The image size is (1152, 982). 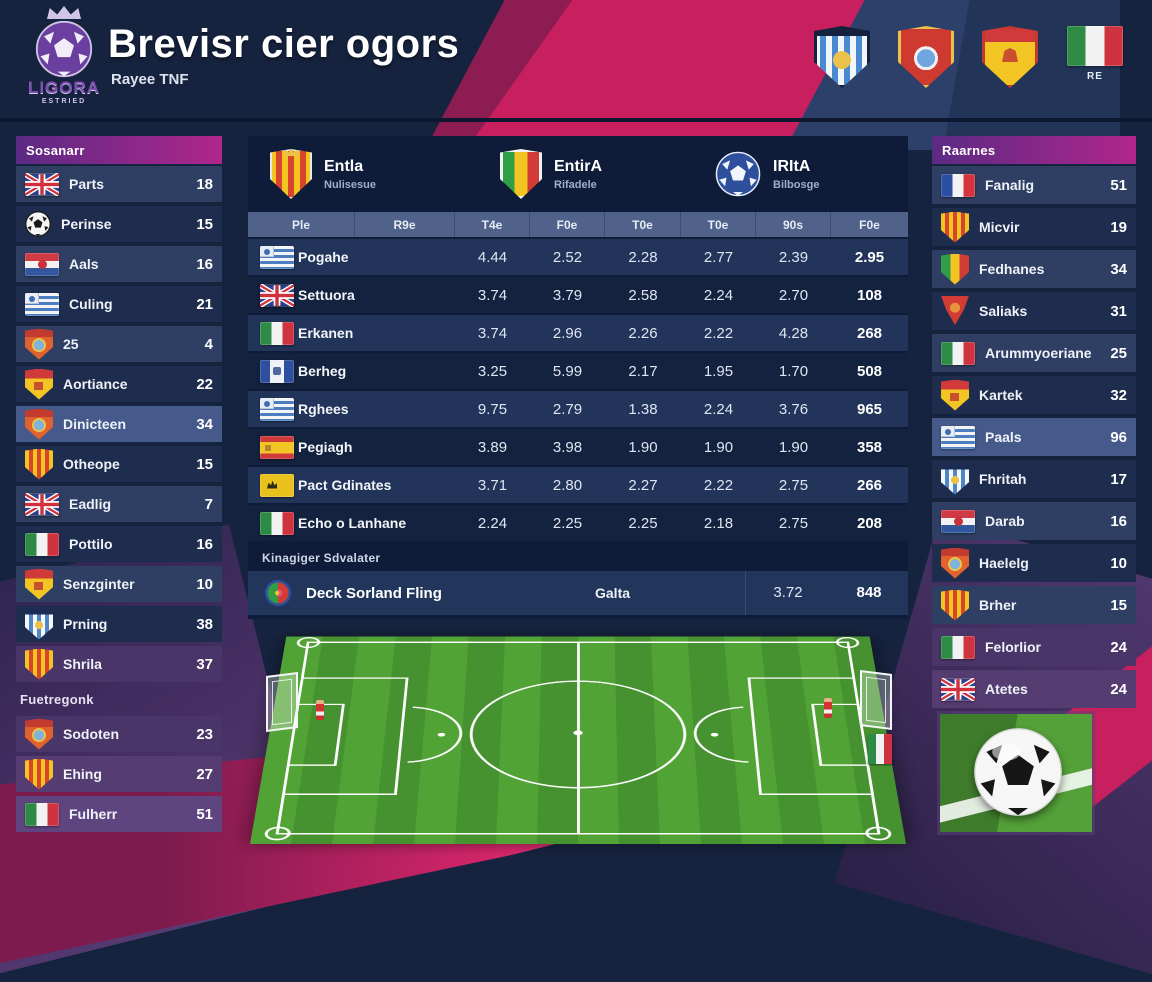 What do you see at coordinates (325, 447) in the screenshot?
I see `team-name: Pegiagh` at bounding box center [325, 447].